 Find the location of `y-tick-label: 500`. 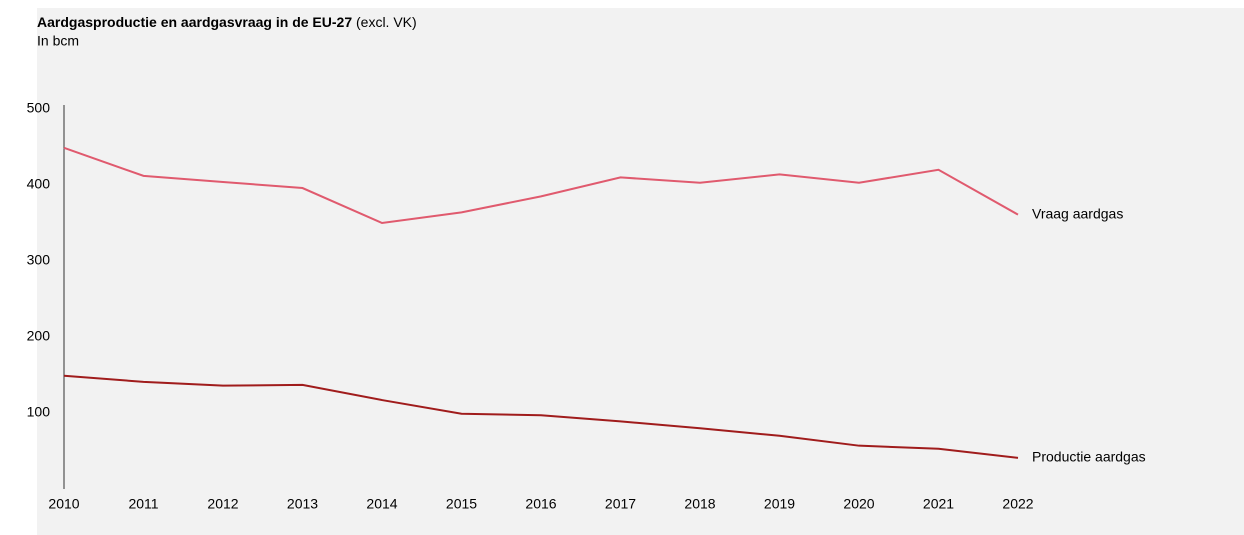

y-tick-label: 500 is located at coordinates (39, 108).